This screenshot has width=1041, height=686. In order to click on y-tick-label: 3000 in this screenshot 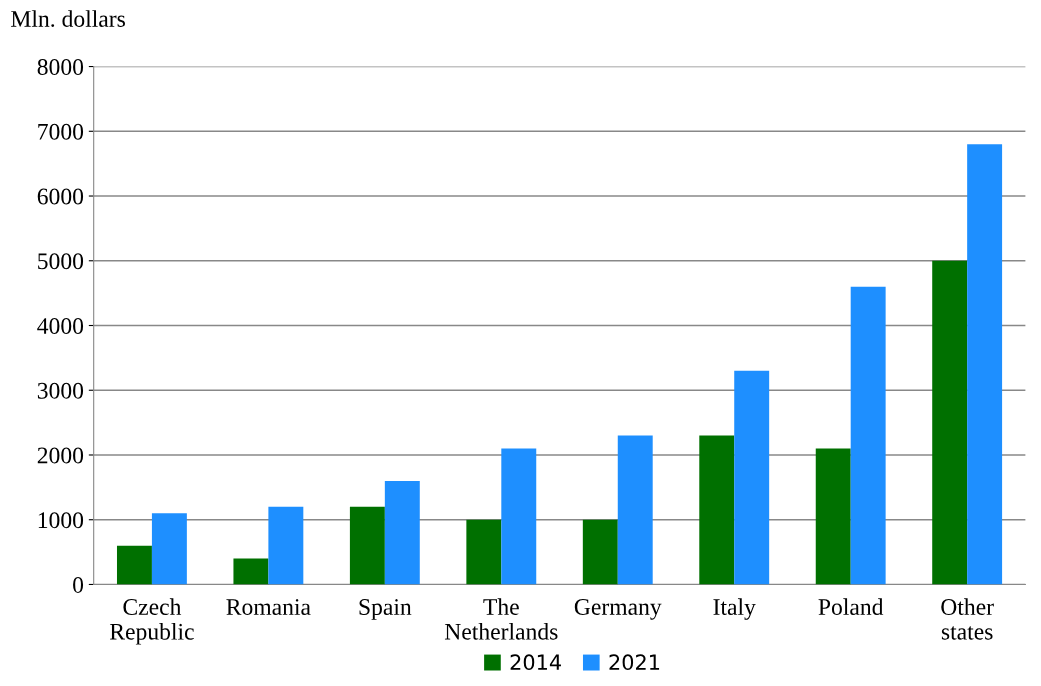, I will do `click(60, 390)`.